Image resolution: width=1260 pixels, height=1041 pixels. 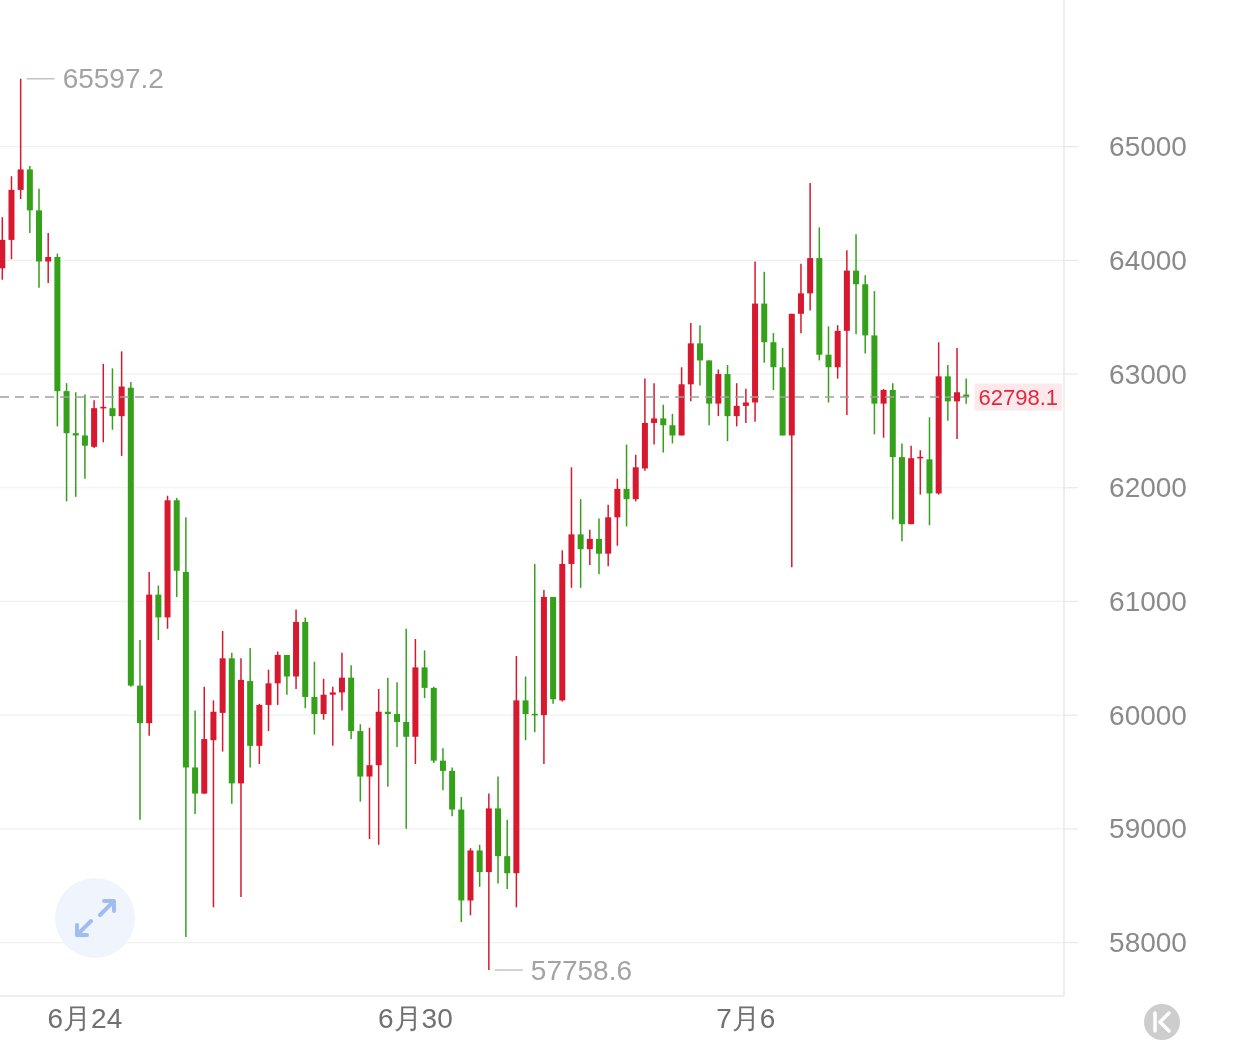 I want to click on y-tick-label: 58000, so click(x=1148, y=943).